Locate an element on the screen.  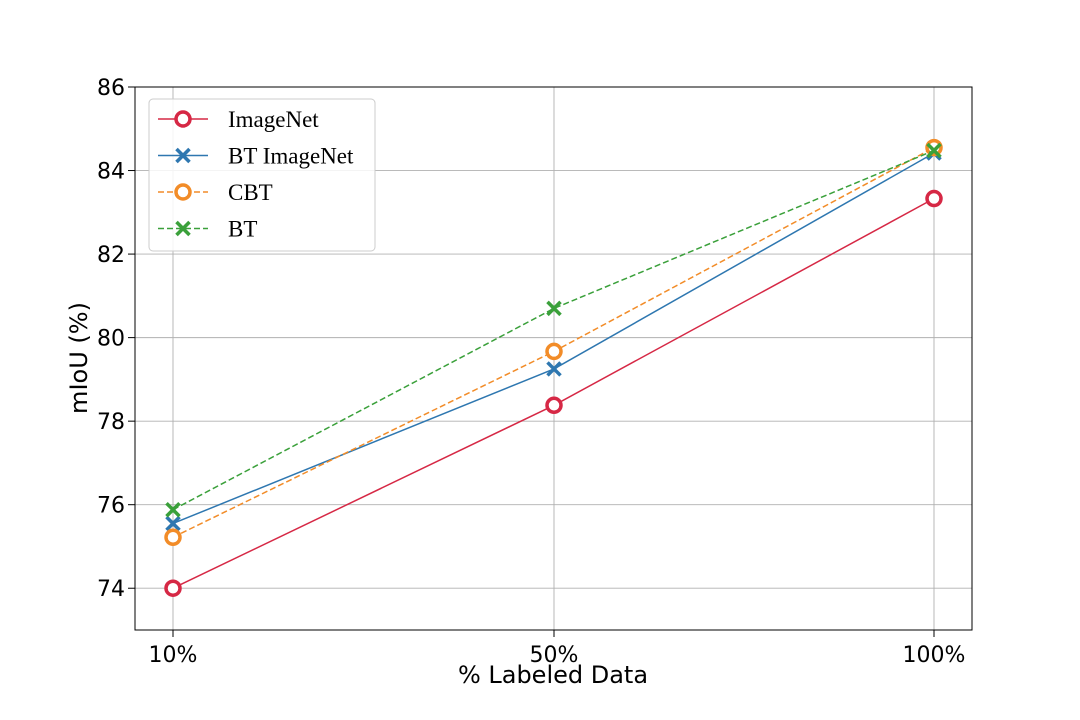
y-axis-title: mIoU (%) is located at coordinates (79, 358).